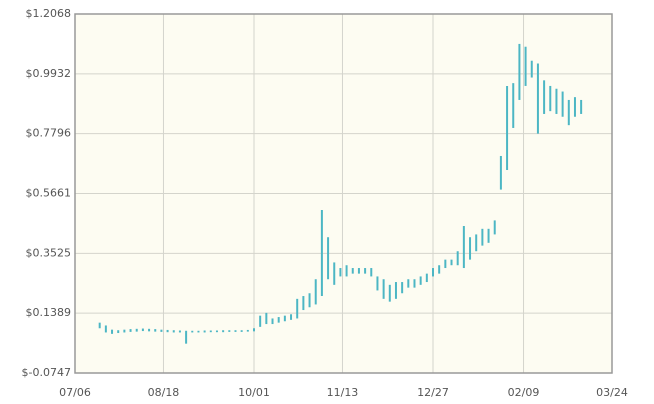  What do you see at coordinates (254, 392) in the screenshot?
I see `x-tick-label: 10/01` at bounding box center [254, 392].